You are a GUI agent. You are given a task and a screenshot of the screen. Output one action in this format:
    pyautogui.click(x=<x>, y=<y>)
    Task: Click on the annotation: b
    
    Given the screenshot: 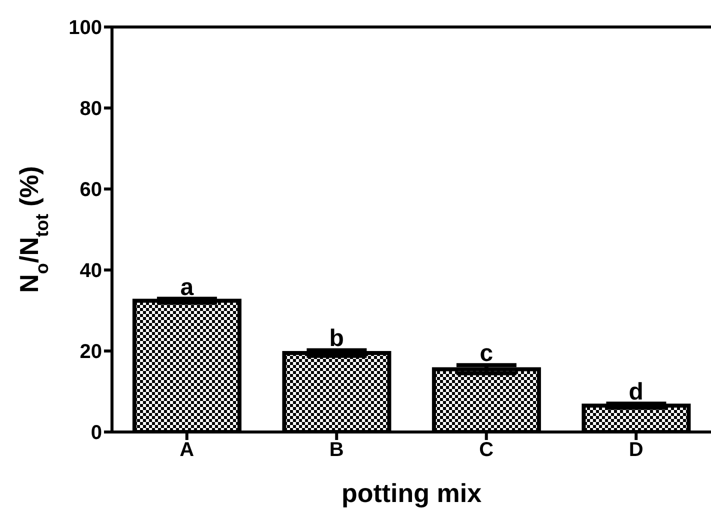 What is the action you would take?
    pyautogui.click(x=336, y=338)
    